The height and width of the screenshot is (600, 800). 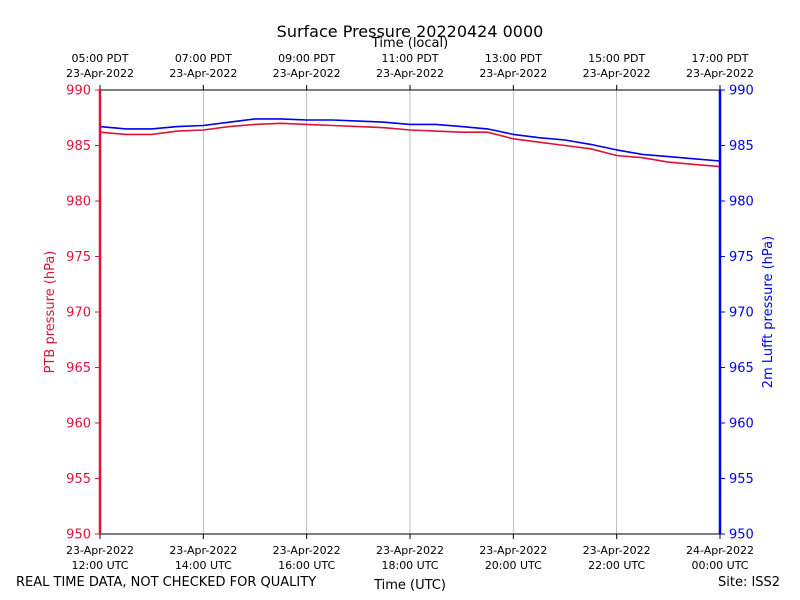 What do you see at coordinates (616, 565) in the screenshot?
I see `x-tick-label-utc-time: 22:00 UTC` at bounding box center [616, 565].